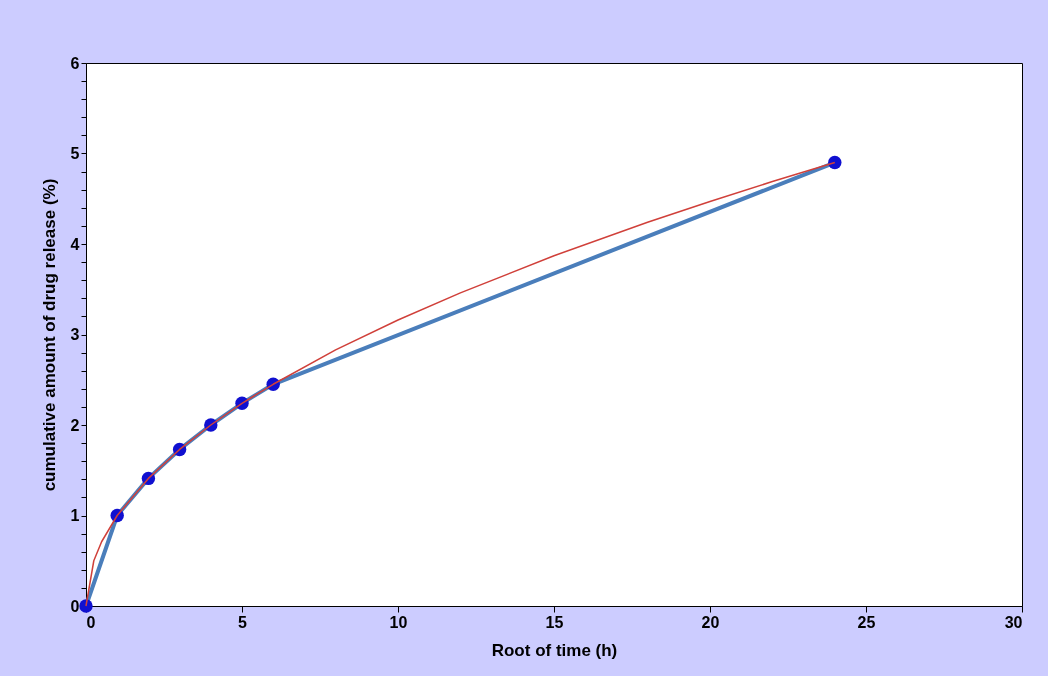 The image size is (1048, 676). What do you see at coordinates (710, 622) in the screenshot?
I see `x-tick-label: 20` at bounding box center [710, 622].